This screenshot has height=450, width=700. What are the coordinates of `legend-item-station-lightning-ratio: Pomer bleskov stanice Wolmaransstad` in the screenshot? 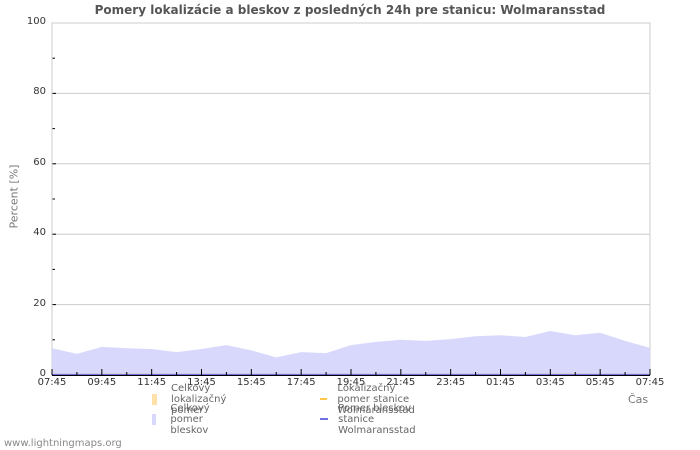 It's located at (372, 419).